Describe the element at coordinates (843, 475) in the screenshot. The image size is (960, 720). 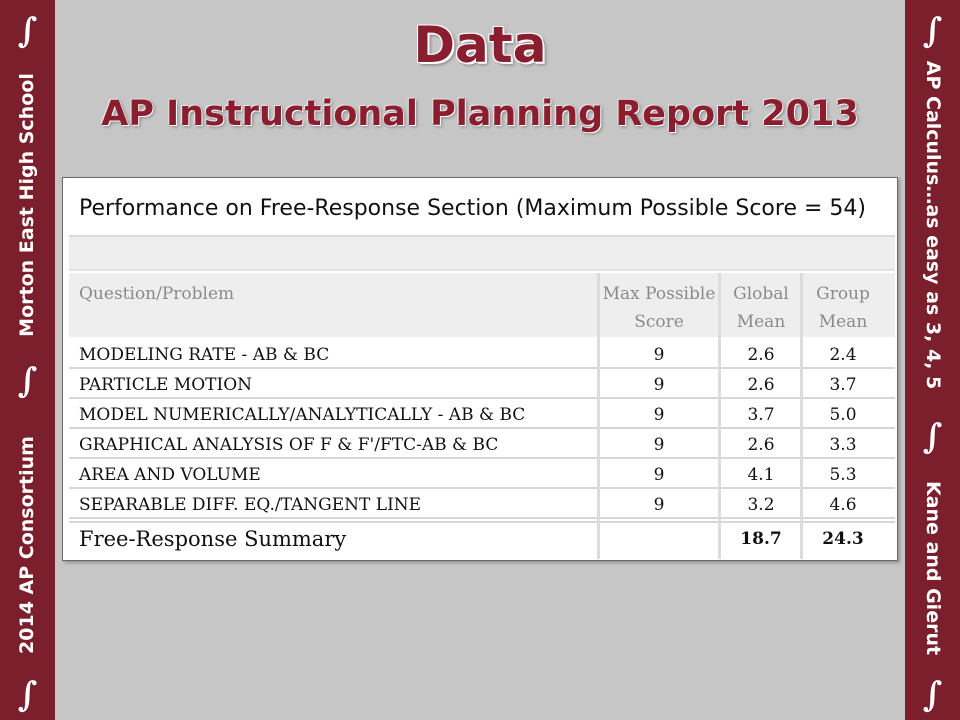
I see `row-group: 5.3` at that location.